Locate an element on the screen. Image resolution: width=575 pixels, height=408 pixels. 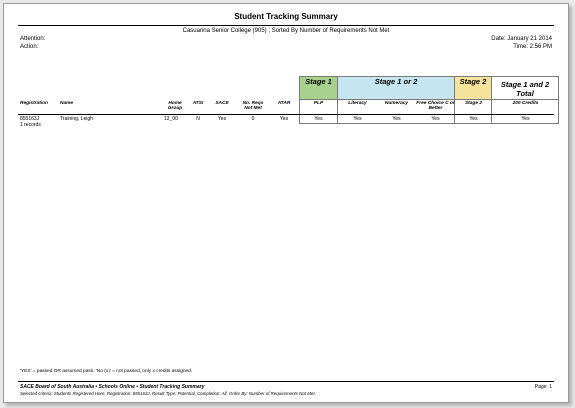
row-free-choice: Yes is located at coordinates (435, 119).